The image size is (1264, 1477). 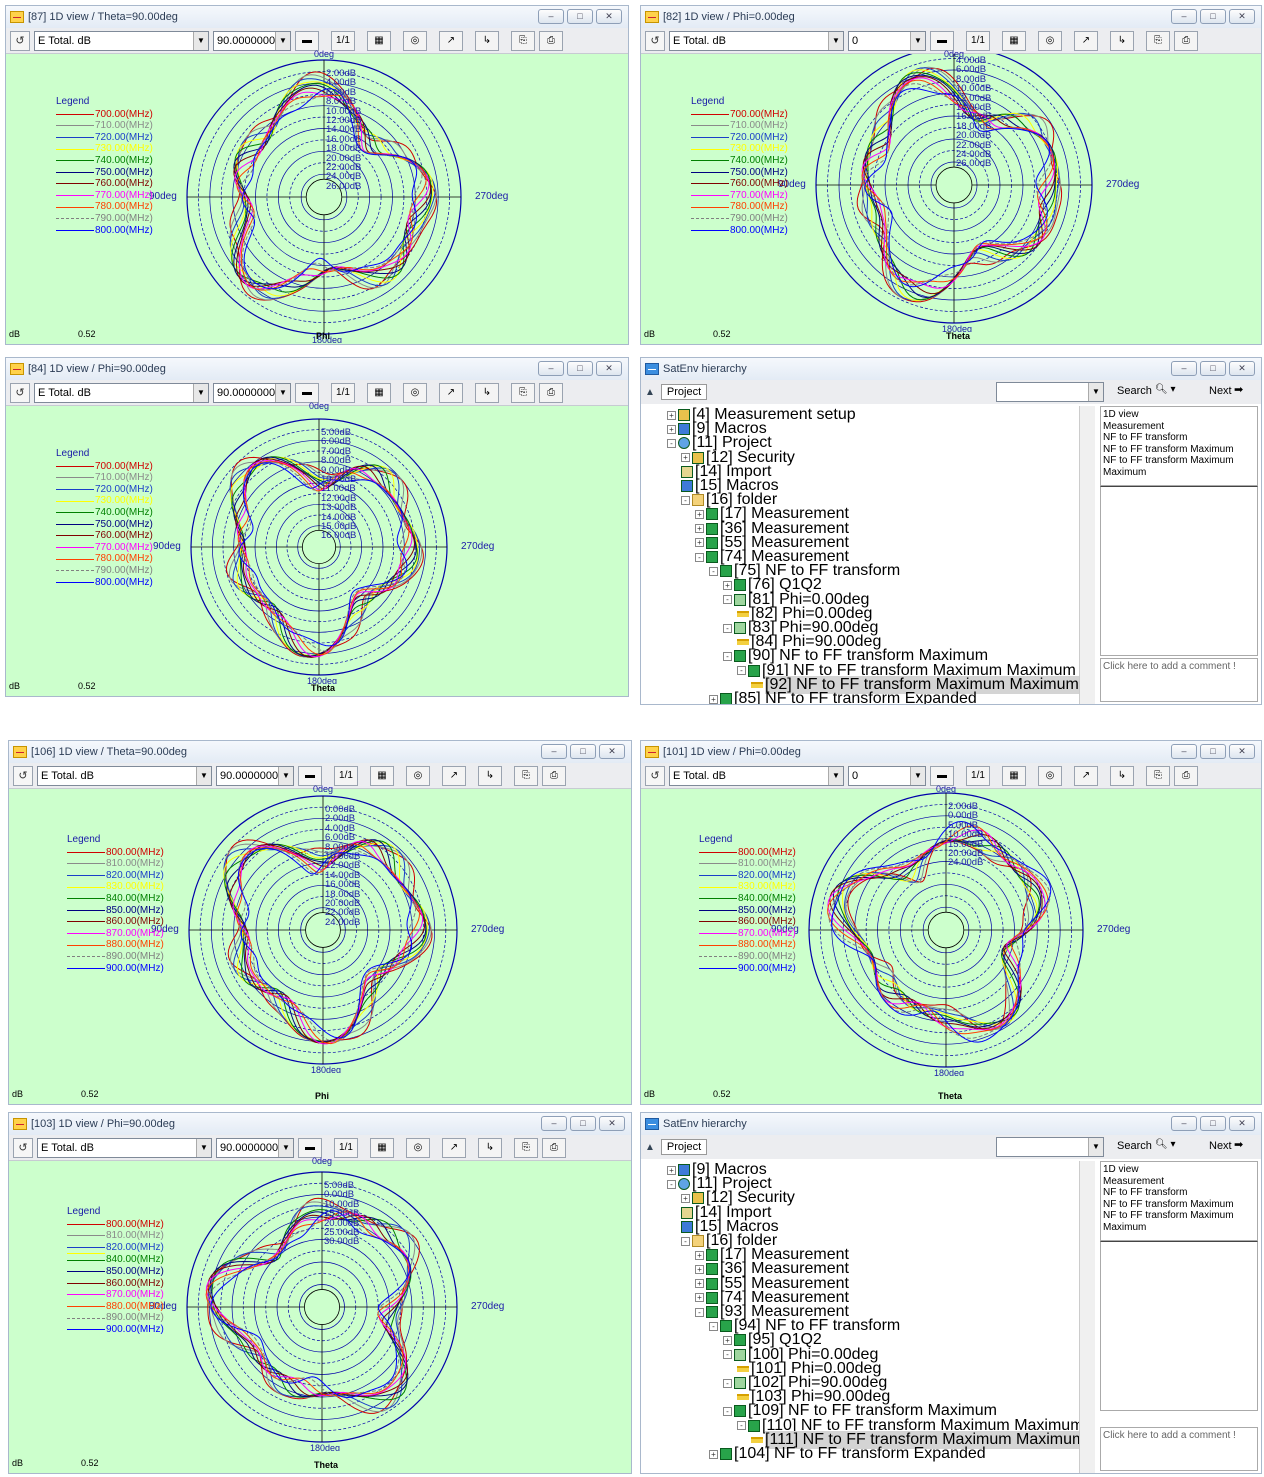 I want to click on window-titlebar: [84] 1D view / Phi=90.00deg – □ ✕, so click(x=317, y=369).